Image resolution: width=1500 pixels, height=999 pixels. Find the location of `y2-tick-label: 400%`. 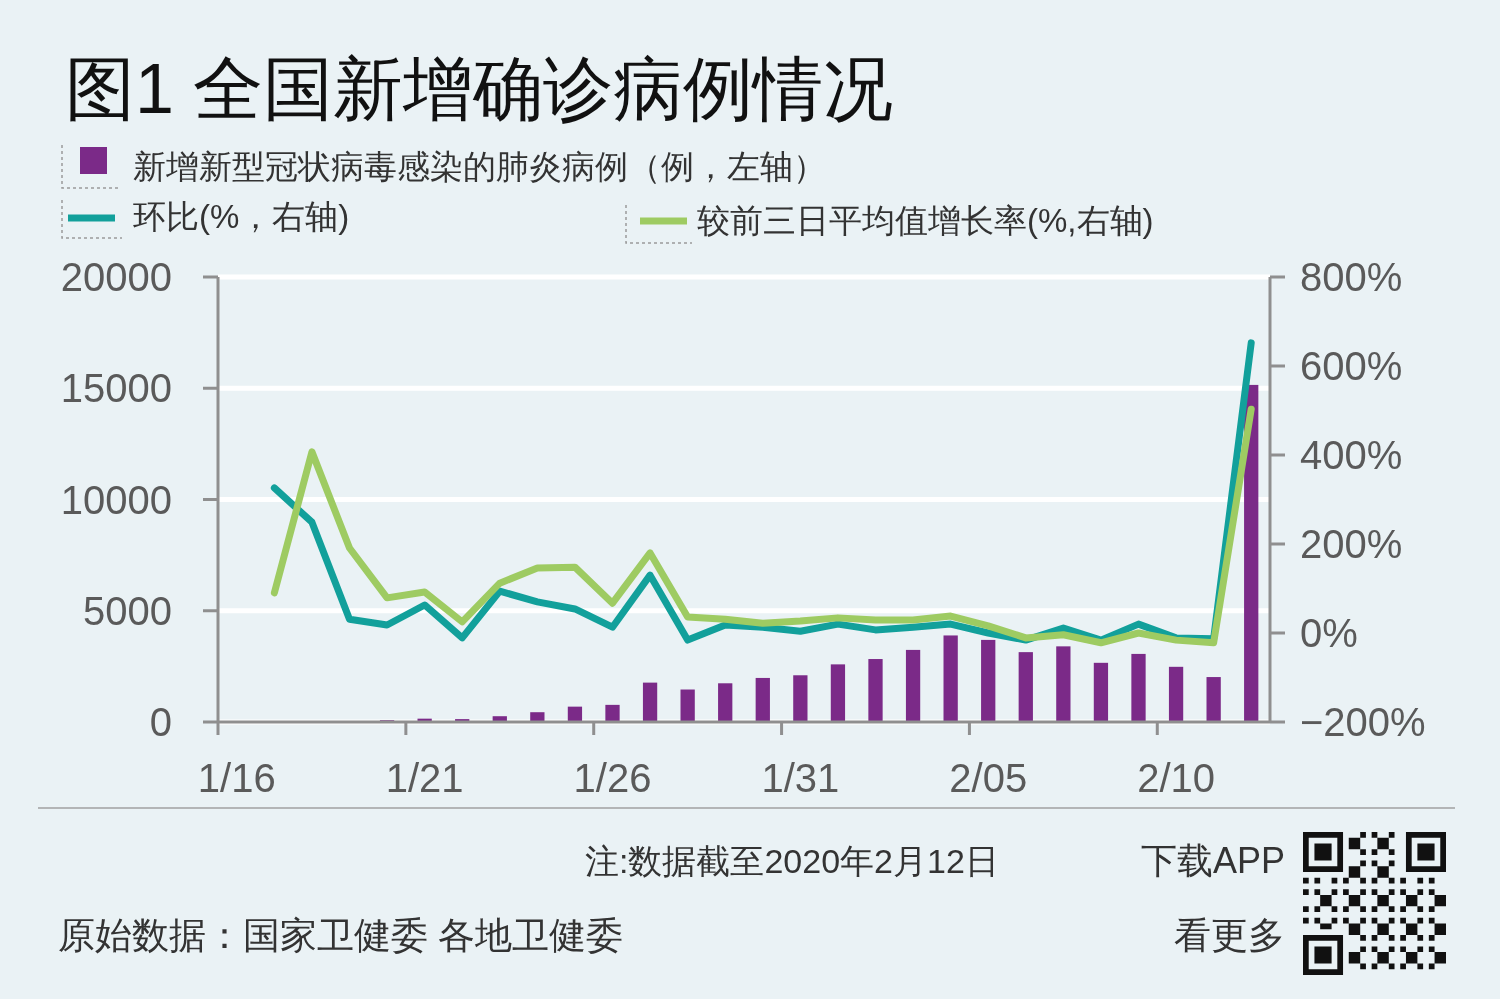

y2-tick-label: 400% is located at coordinates (1351, 455).